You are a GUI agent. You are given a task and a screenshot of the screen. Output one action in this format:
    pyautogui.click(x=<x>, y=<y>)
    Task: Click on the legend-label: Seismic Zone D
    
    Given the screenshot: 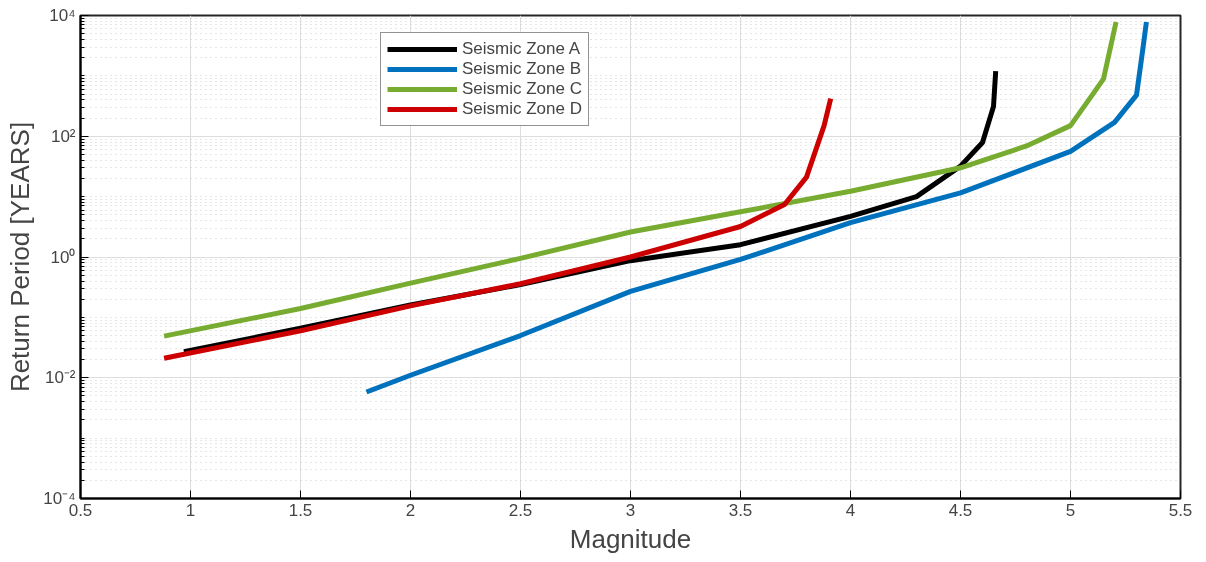 What is the action you would take?
    pyautogui.click(x=522, y=109)
    